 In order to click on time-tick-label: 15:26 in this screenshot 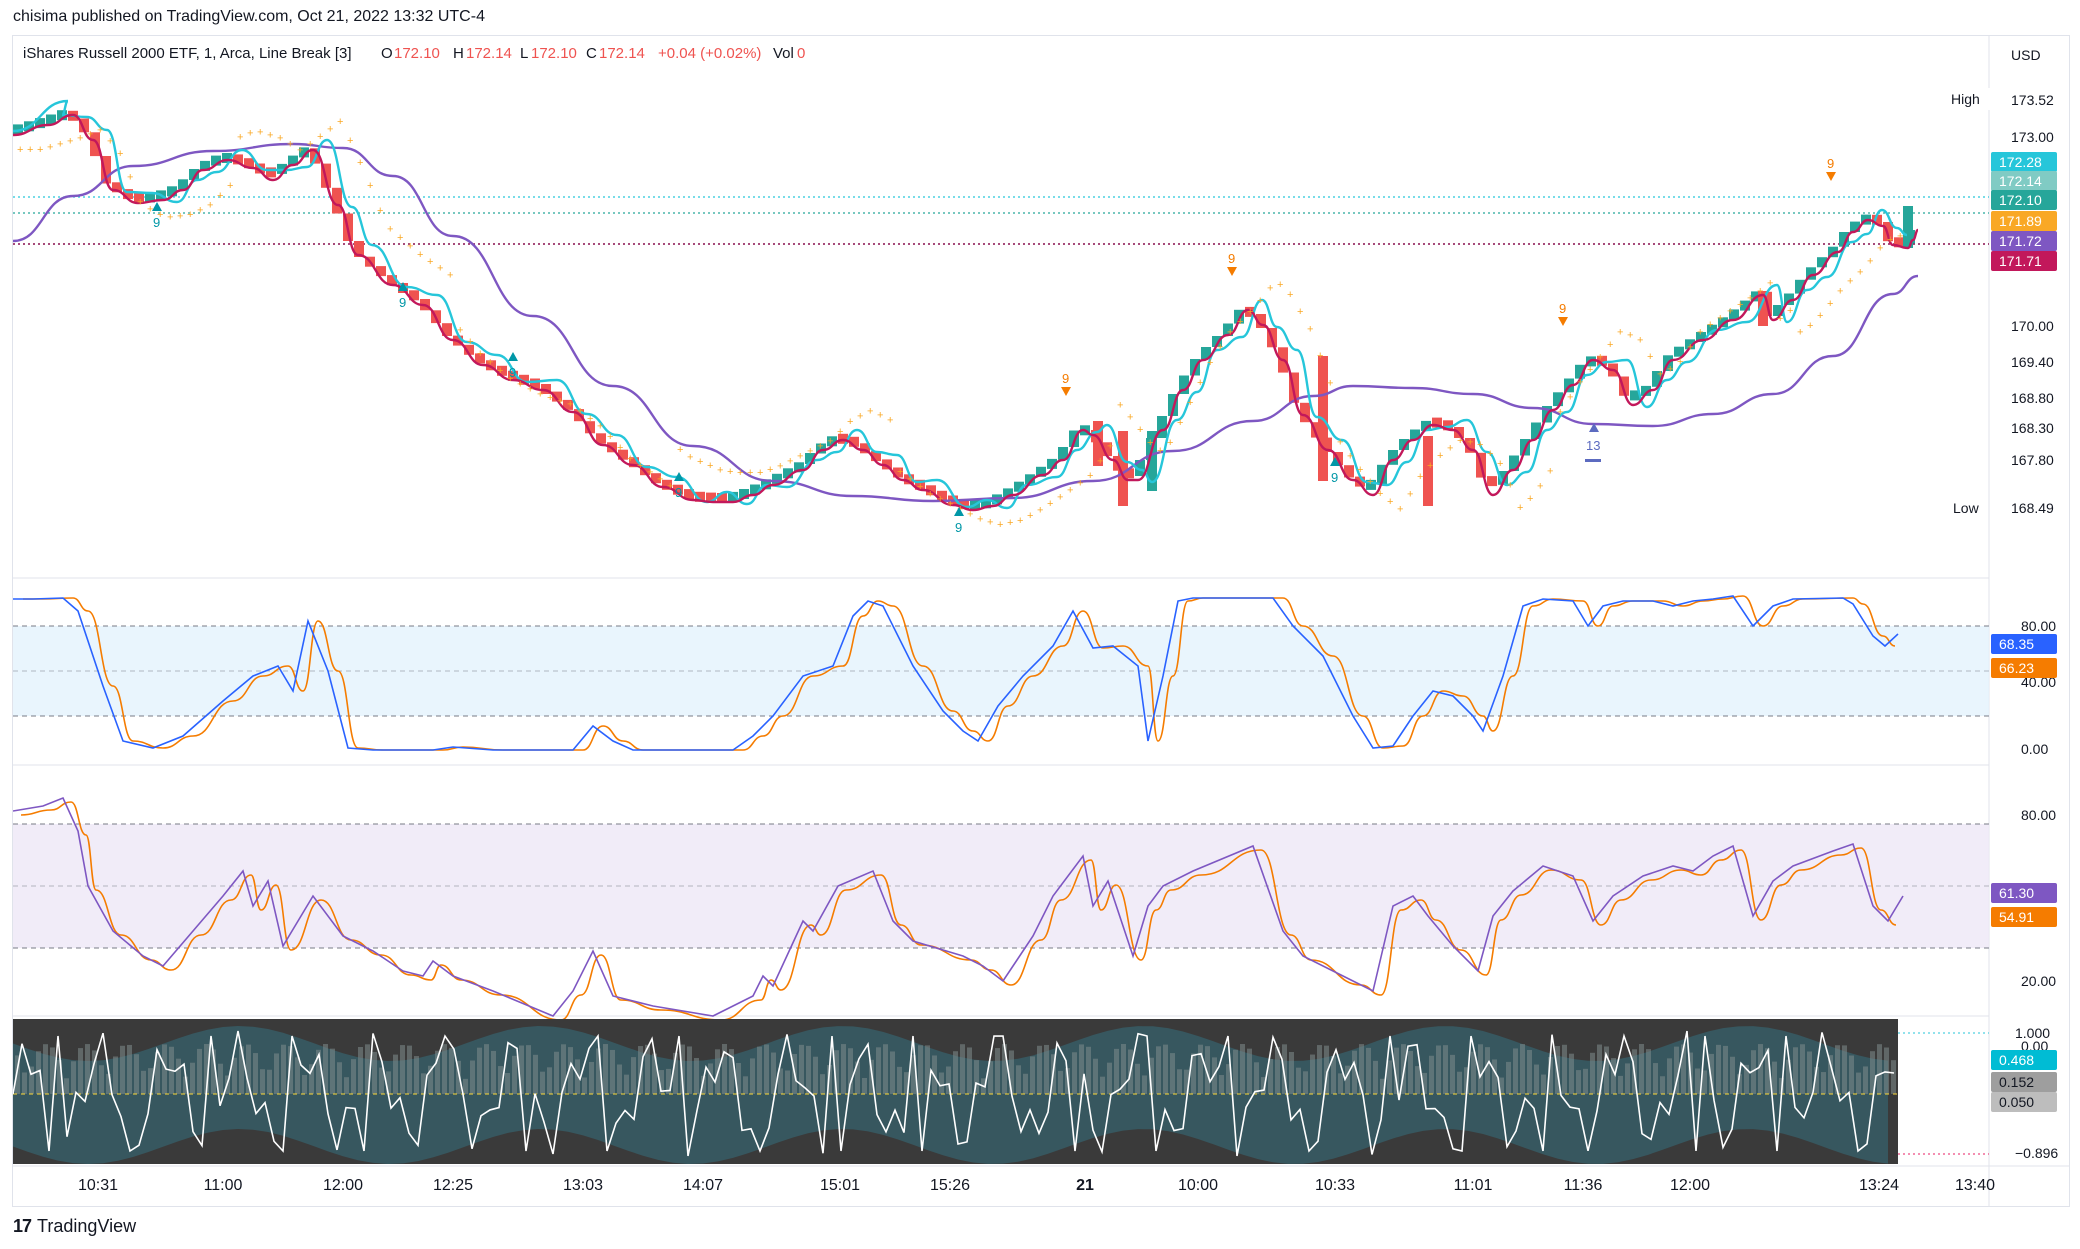, I will do `click(950, 1185)`.